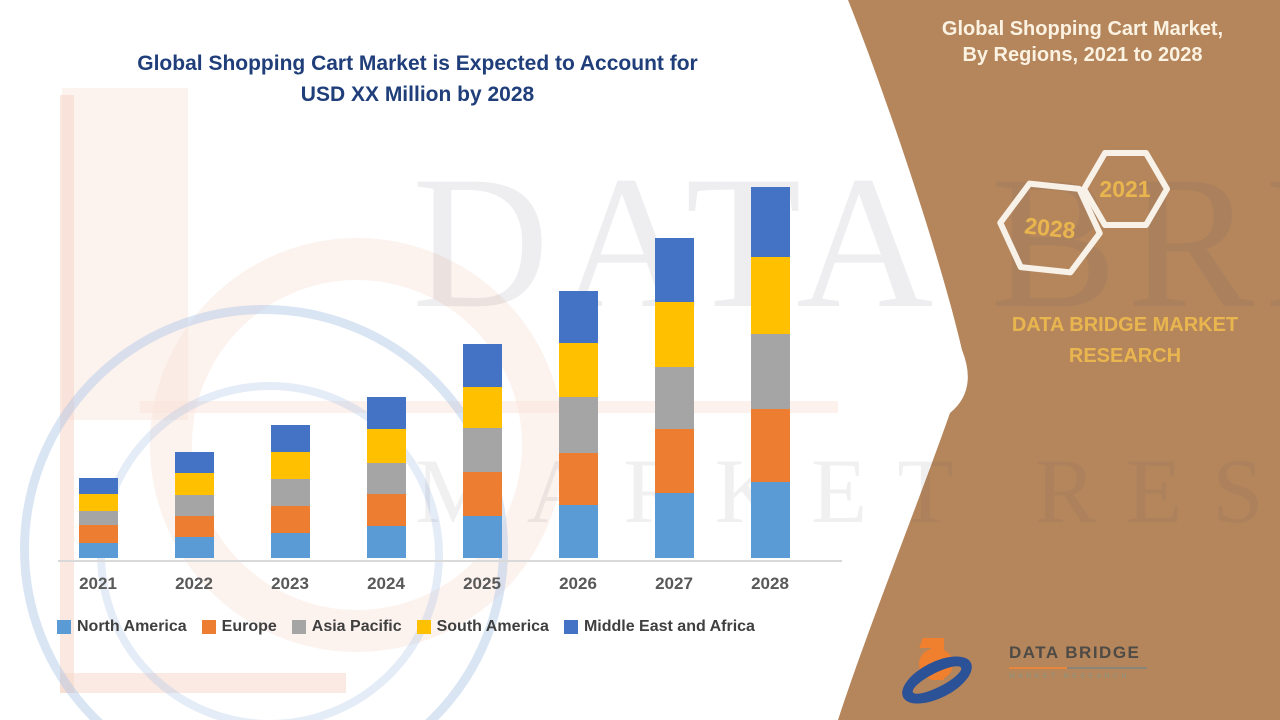 This screenshot has width=1280, height=720. Describe the element at coordinates (450, 561) in the screenshot. I see `x-axis-line` at that location.